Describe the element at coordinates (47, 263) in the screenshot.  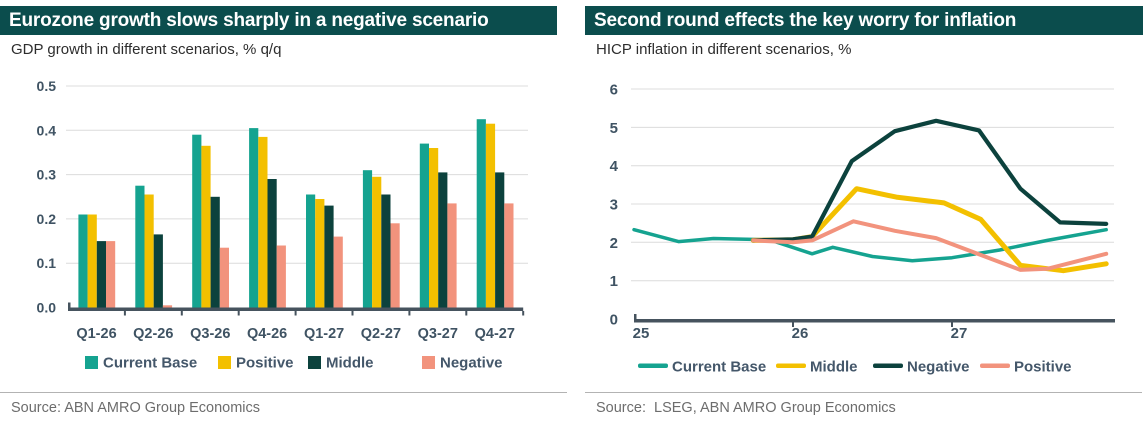
I see `y-tick-label: 0.1` at that location.